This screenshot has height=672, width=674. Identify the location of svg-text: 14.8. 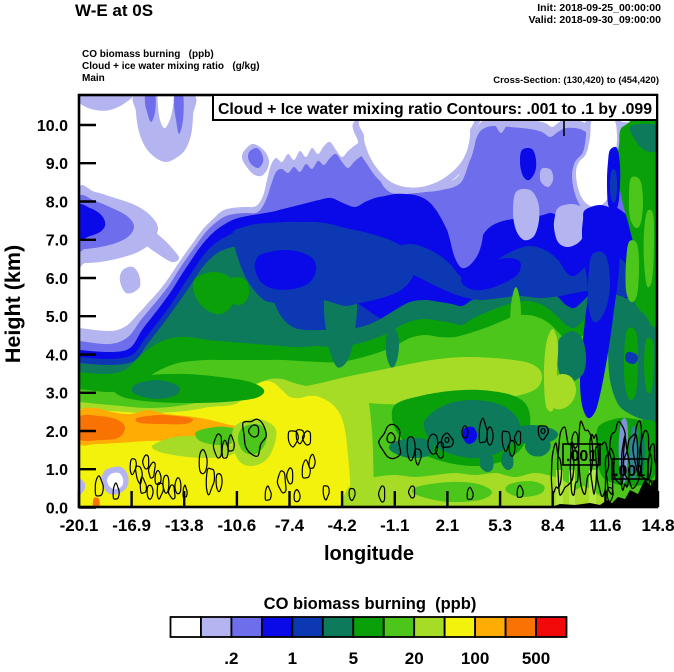
(657, 525).